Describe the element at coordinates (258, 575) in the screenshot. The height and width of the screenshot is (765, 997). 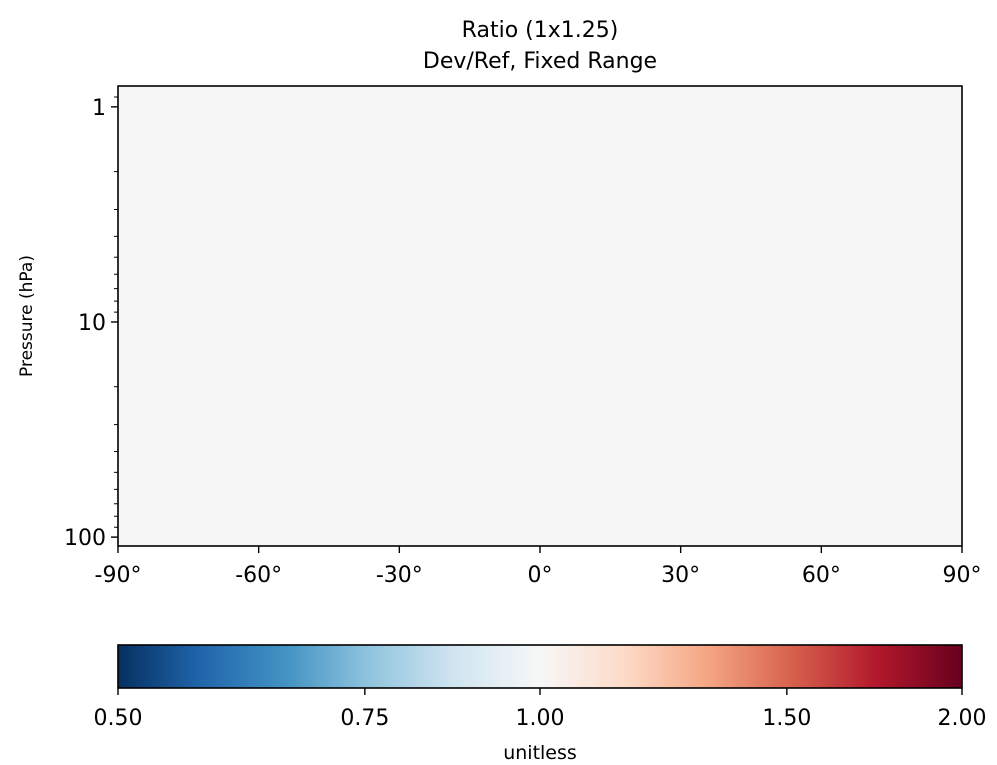
I see `x-tick-label: -60°` at that location.